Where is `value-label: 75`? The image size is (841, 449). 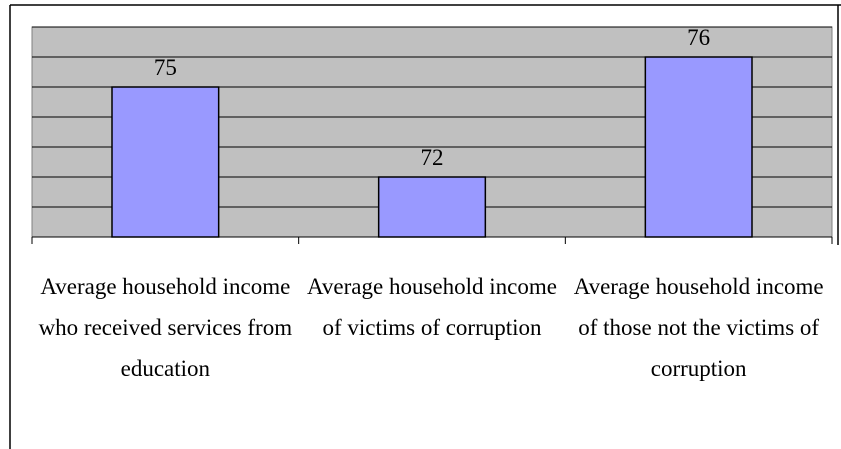 value-label: 75 is located at coordinates (165, 67).